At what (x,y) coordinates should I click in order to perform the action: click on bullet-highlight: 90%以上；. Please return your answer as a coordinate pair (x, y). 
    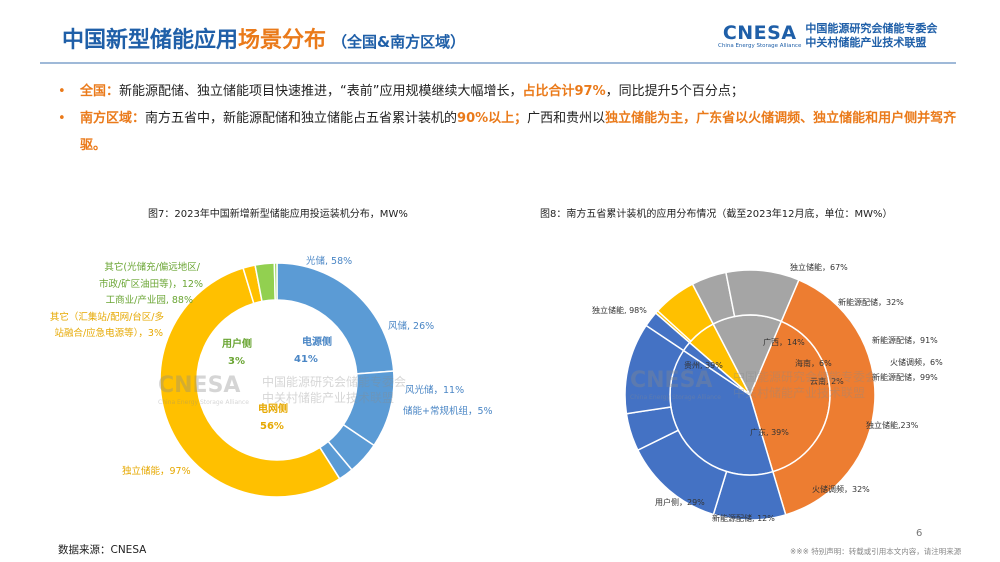
    Looking at the image, I should click on (492, 118).